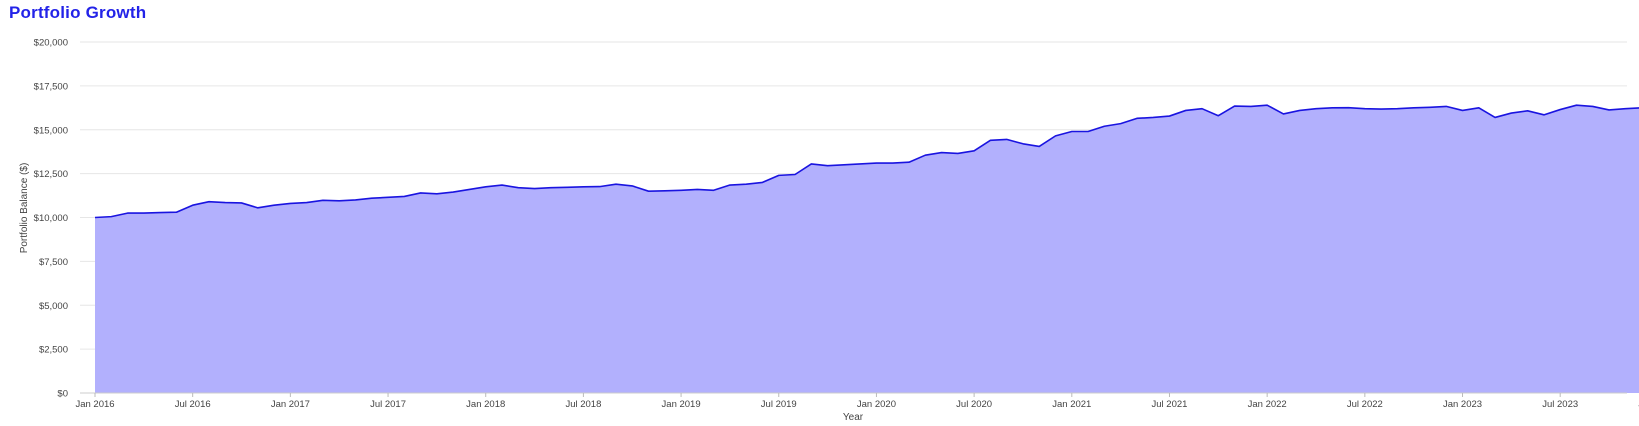 The width and height of the screenshot is (1639, 426). I want to click on chart-title: Portfolio Growth, so click(78, 12).